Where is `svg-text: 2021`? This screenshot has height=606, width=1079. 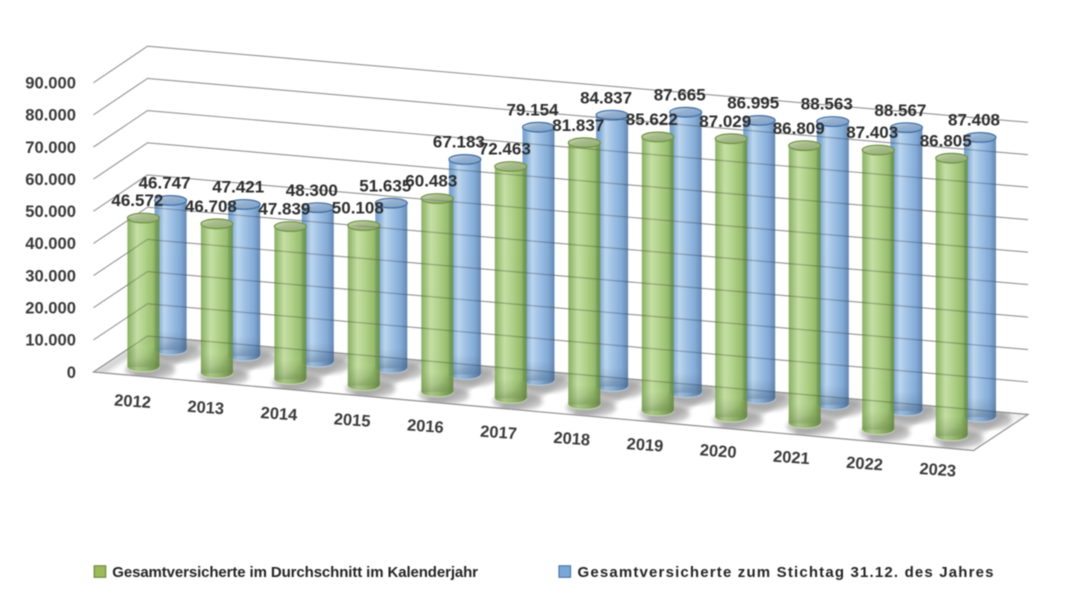
svg-text: 2021 is located at coordinates (791, 458).